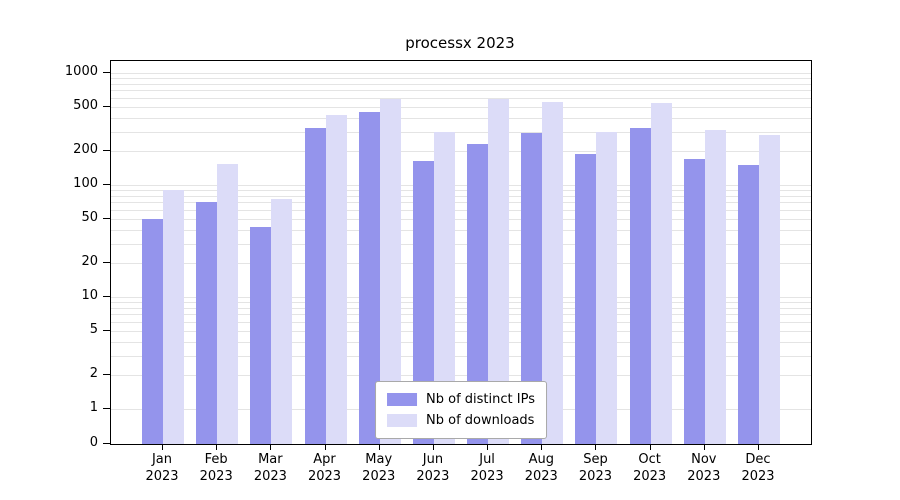 The height and width of the screenshot is (500, 900). What do you see at coordinates (85, 183) in the screenshot?
I see `y-tick-label: 100` at bounding box center [85, 183].